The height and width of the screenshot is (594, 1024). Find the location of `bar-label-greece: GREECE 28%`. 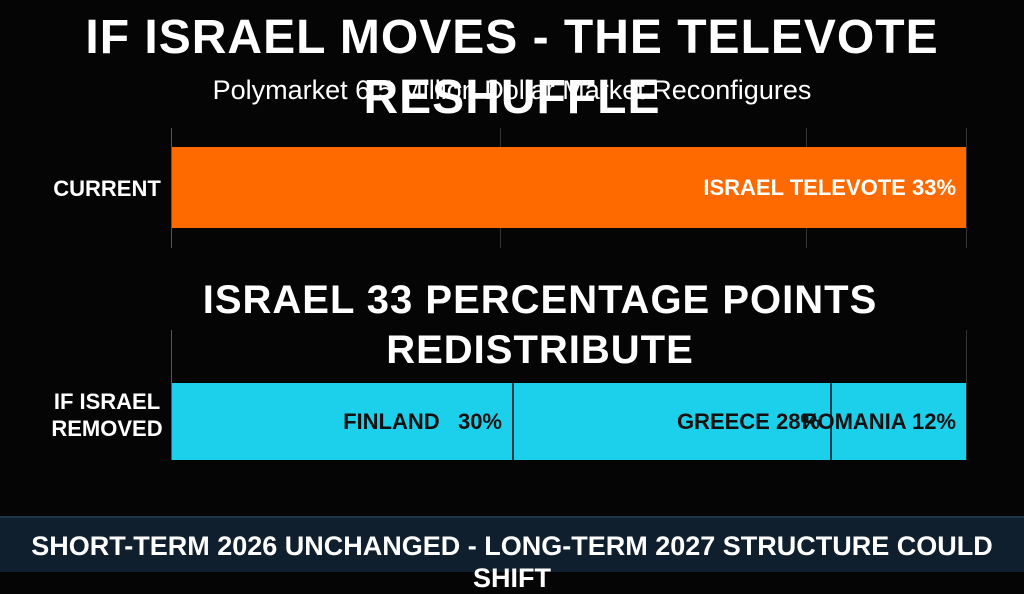

bar-label-greece: GREECE 28% is located at coordinates (748, 421).